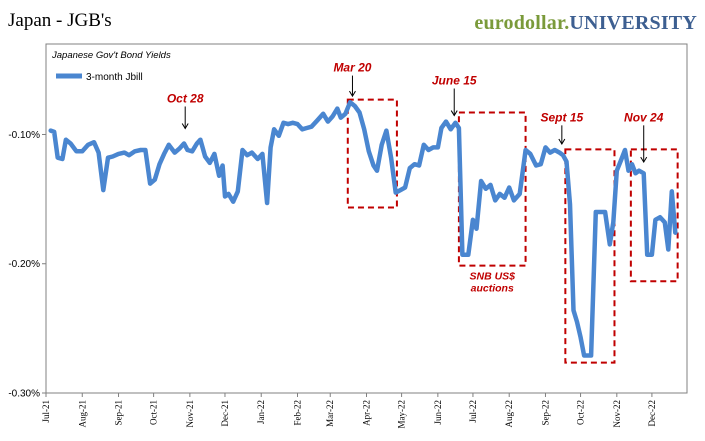  What do you see at coordinates (330, 413) in the screenshot?
I see `x-tick-label: Mar-22` at bounding box center [330, 413].